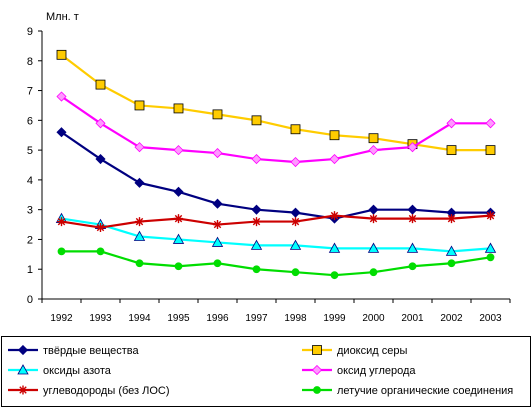  What do you see at coordinates (30, 211) in the screenshot?
I see `y-tick-label: 3` at bounding box center [30, 211].